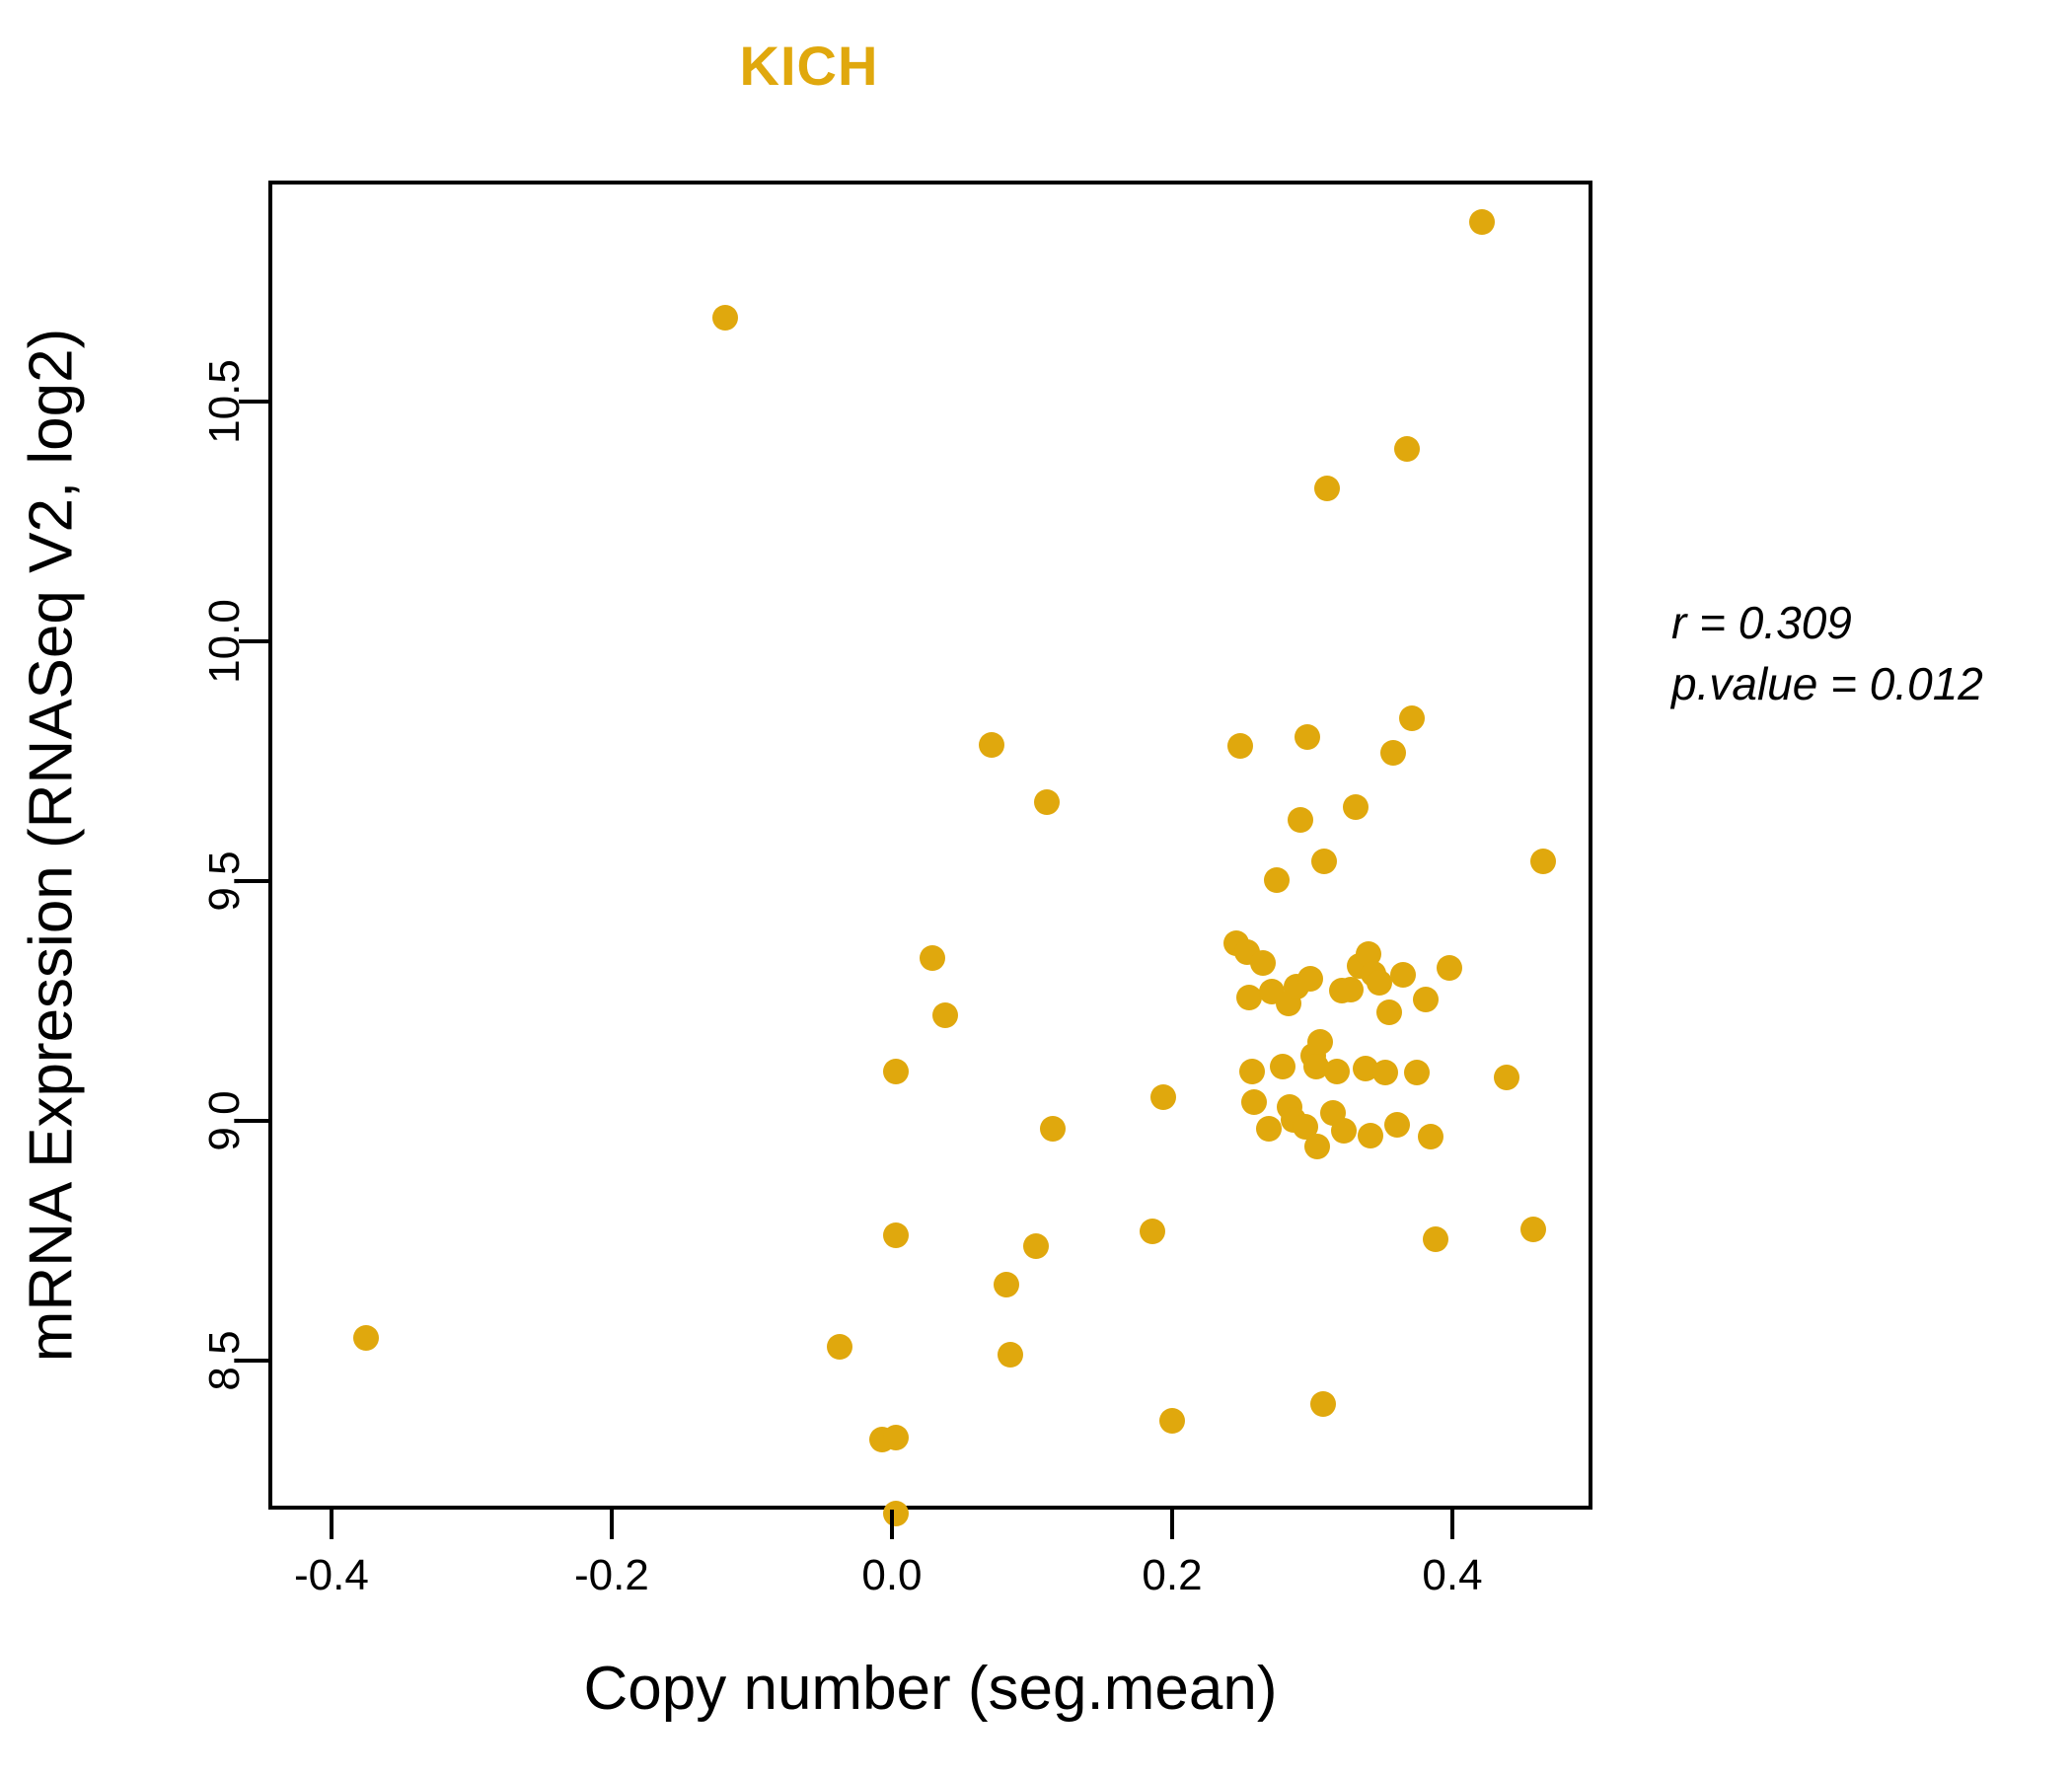 This screenshot has width=2072, height=1776. I want to click on y-axis-tick-label: 10.0, so click(225, 642).